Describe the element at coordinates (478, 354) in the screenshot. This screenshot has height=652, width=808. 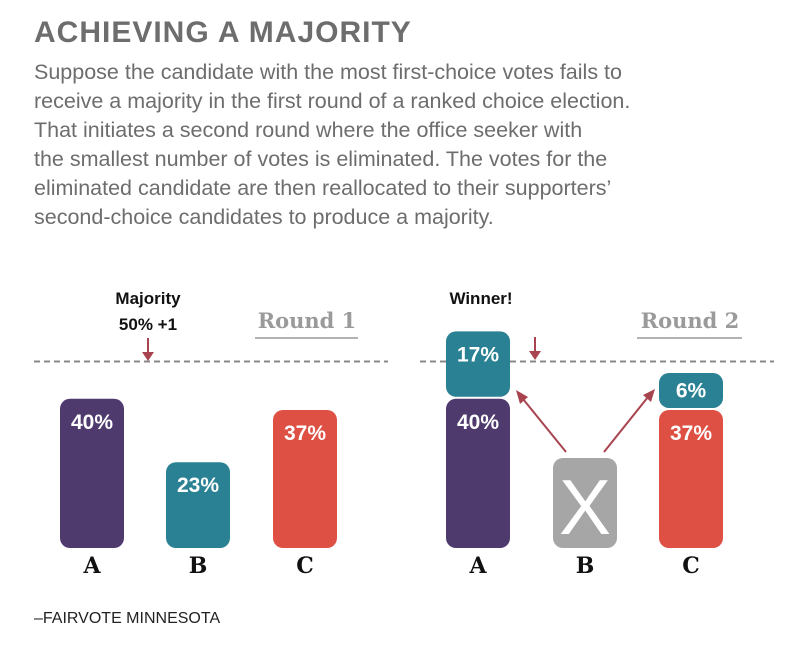
I see `added-label-a: 17%` at that location.